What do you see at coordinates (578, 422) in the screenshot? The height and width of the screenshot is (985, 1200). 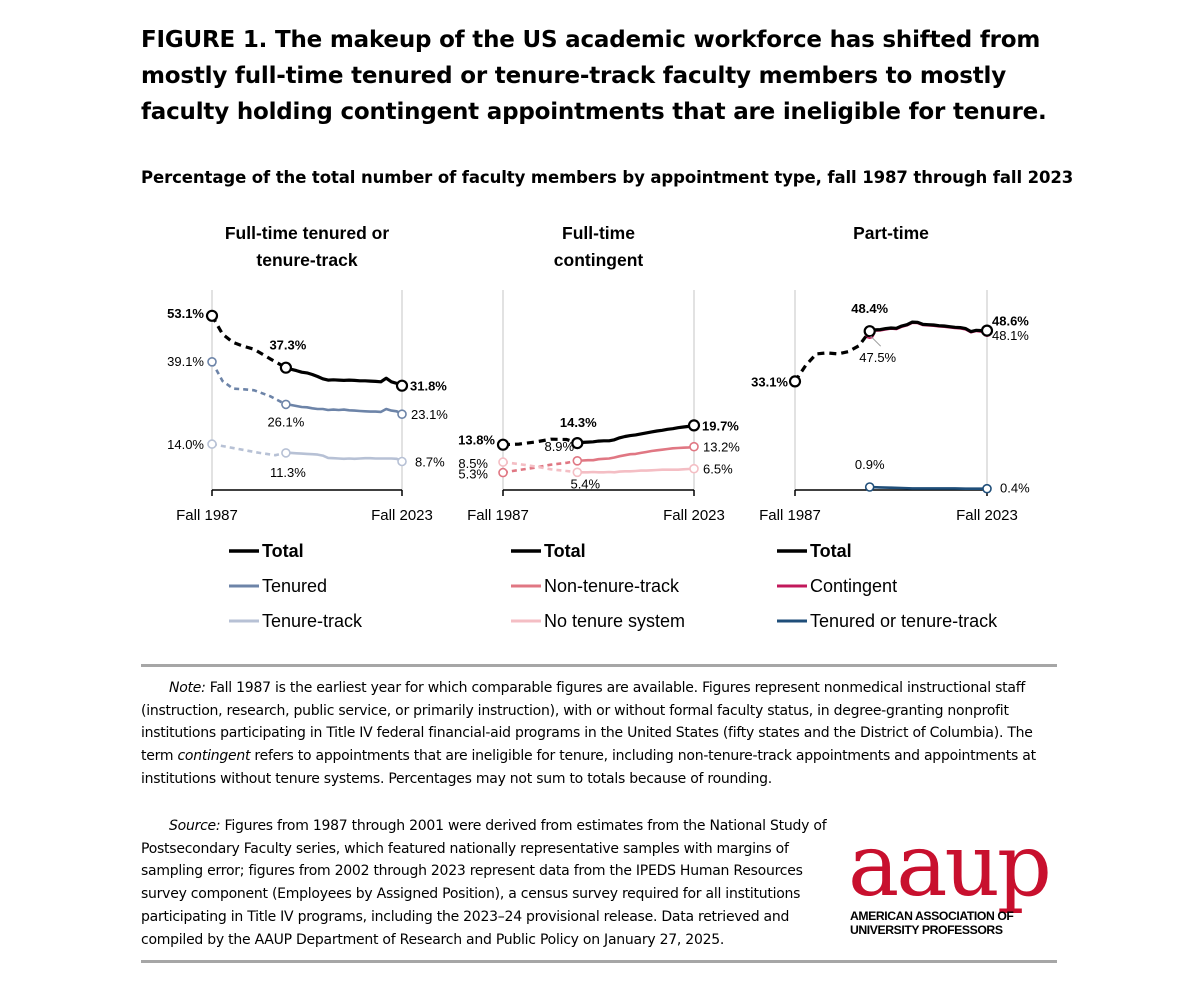 I see `data-label: 14.3%` at bounding box center [578, 422].